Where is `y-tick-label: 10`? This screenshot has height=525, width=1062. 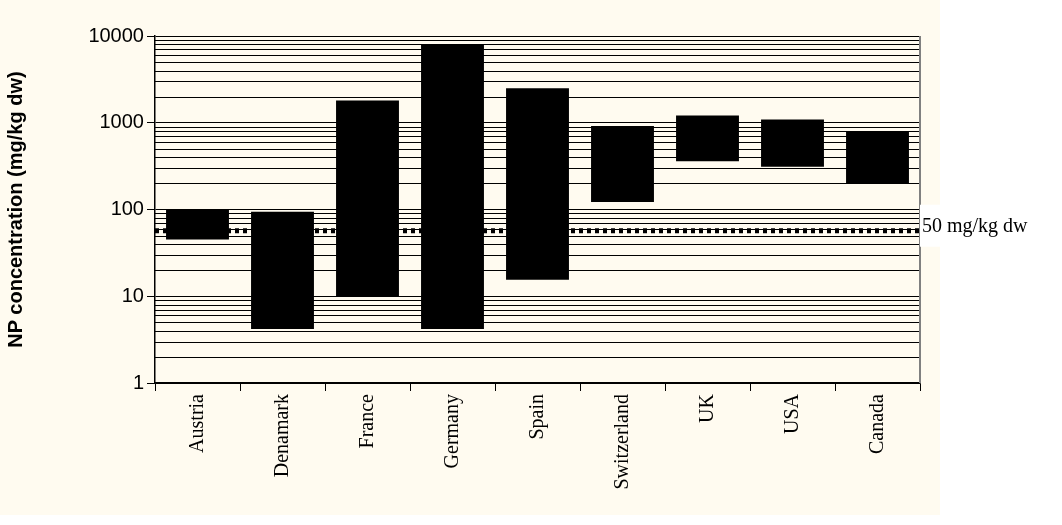
y-tick-label: 10 is located at coordinates (132, 294).